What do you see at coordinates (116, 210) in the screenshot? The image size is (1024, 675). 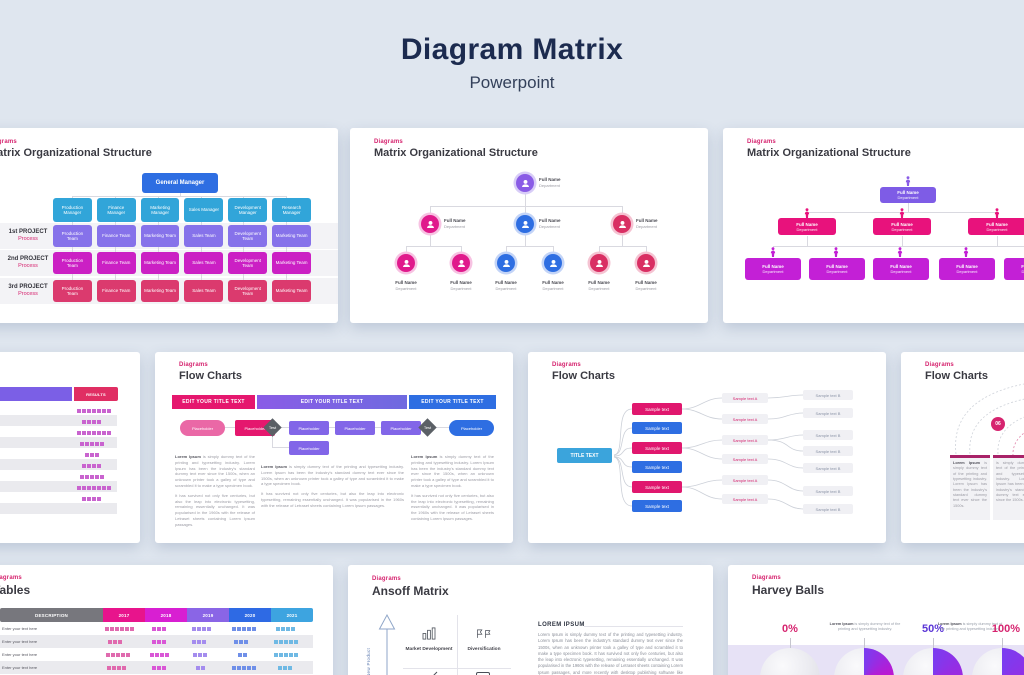 I see `org-box: Finance Manager` at bounding box center [116, 210].